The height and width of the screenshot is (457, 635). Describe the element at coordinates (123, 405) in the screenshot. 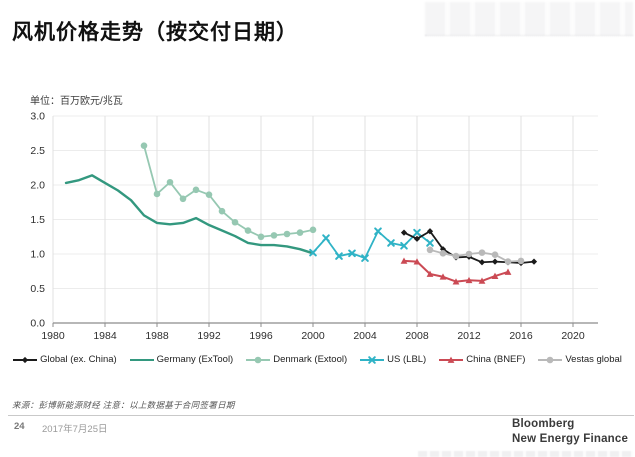

I see `source-note: 来源：彭博新能源财经 注意：以上数据基于合同签署日期` at that location.